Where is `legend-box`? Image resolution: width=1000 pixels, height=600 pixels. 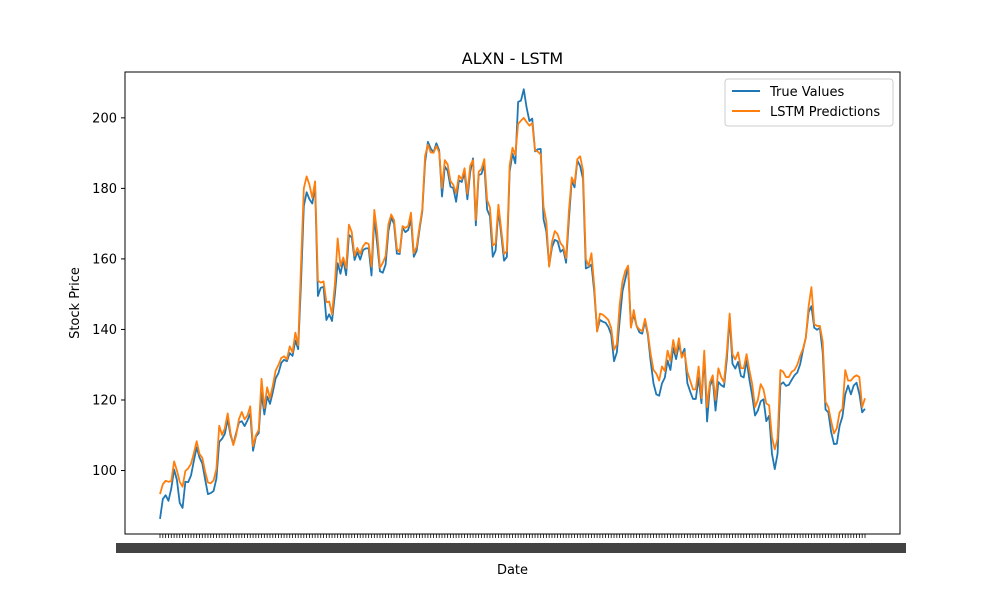
legend-box is located at coordinates (809, 102).